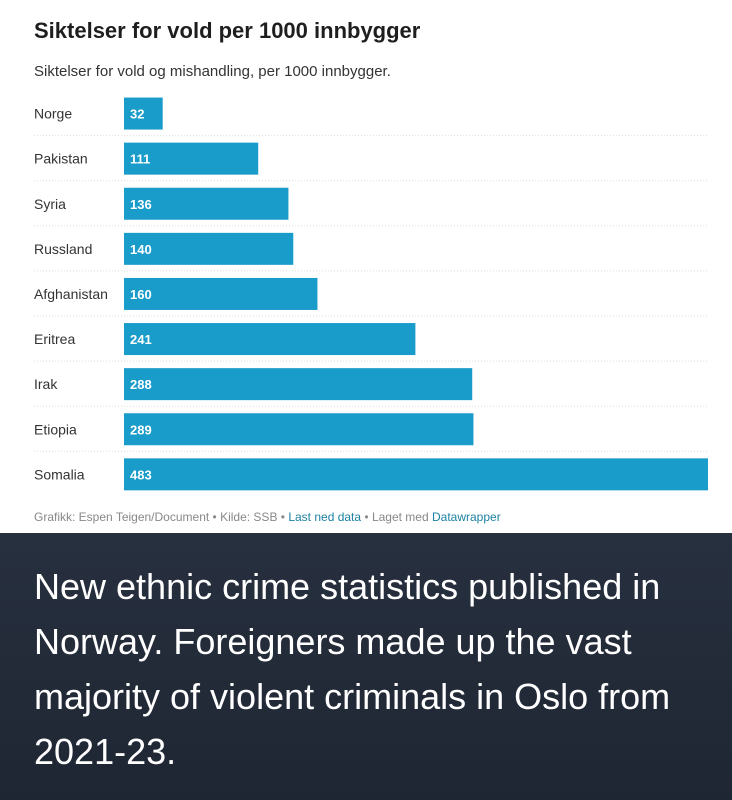 The width and height of the screenshot is (732, 800). I want to click on value-label: 483, so click(141, 474).